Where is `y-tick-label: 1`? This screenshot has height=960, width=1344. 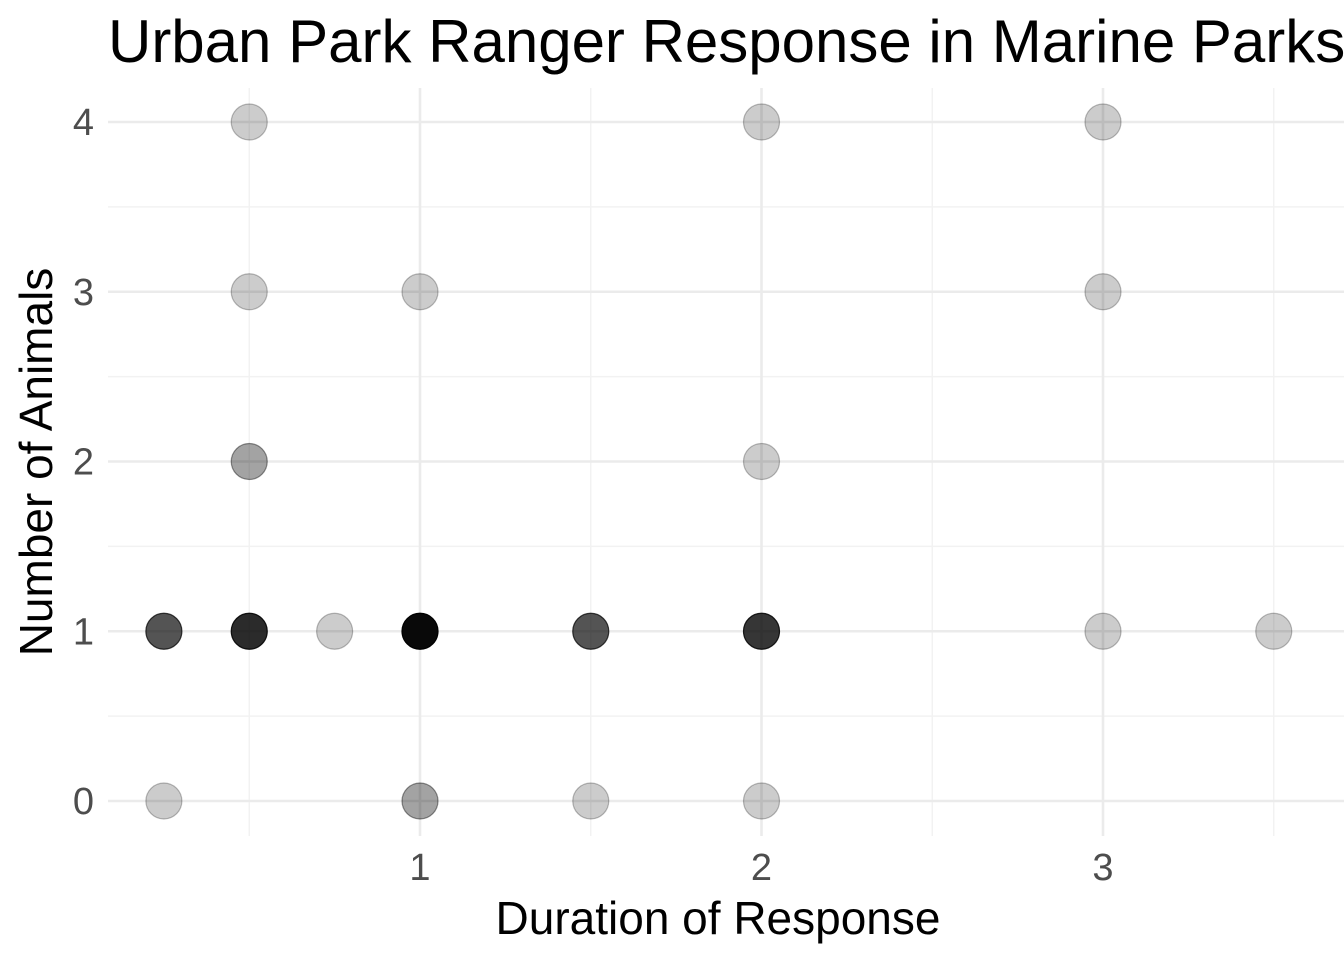 y-tick-label: 1 is located at coordinates (83, 632).